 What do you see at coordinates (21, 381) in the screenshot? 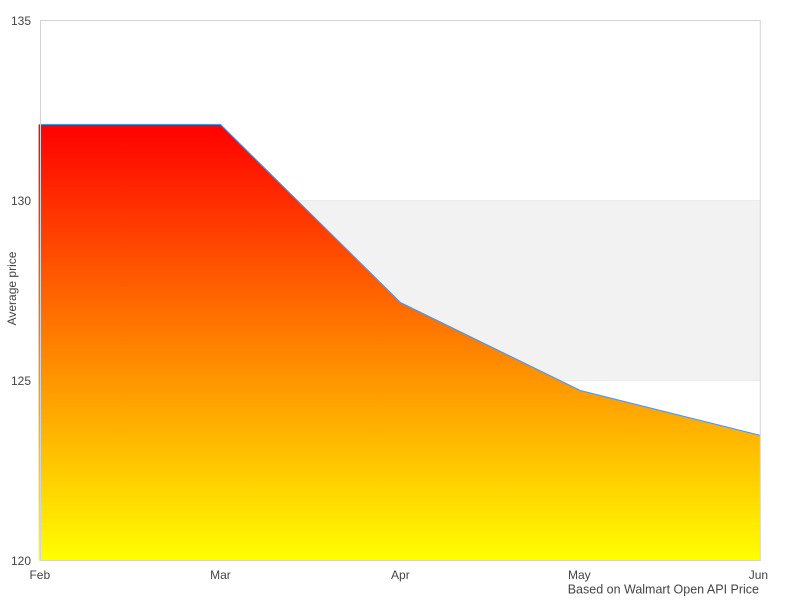
I see `svg-text: 125` at bounding box center [21, 381].